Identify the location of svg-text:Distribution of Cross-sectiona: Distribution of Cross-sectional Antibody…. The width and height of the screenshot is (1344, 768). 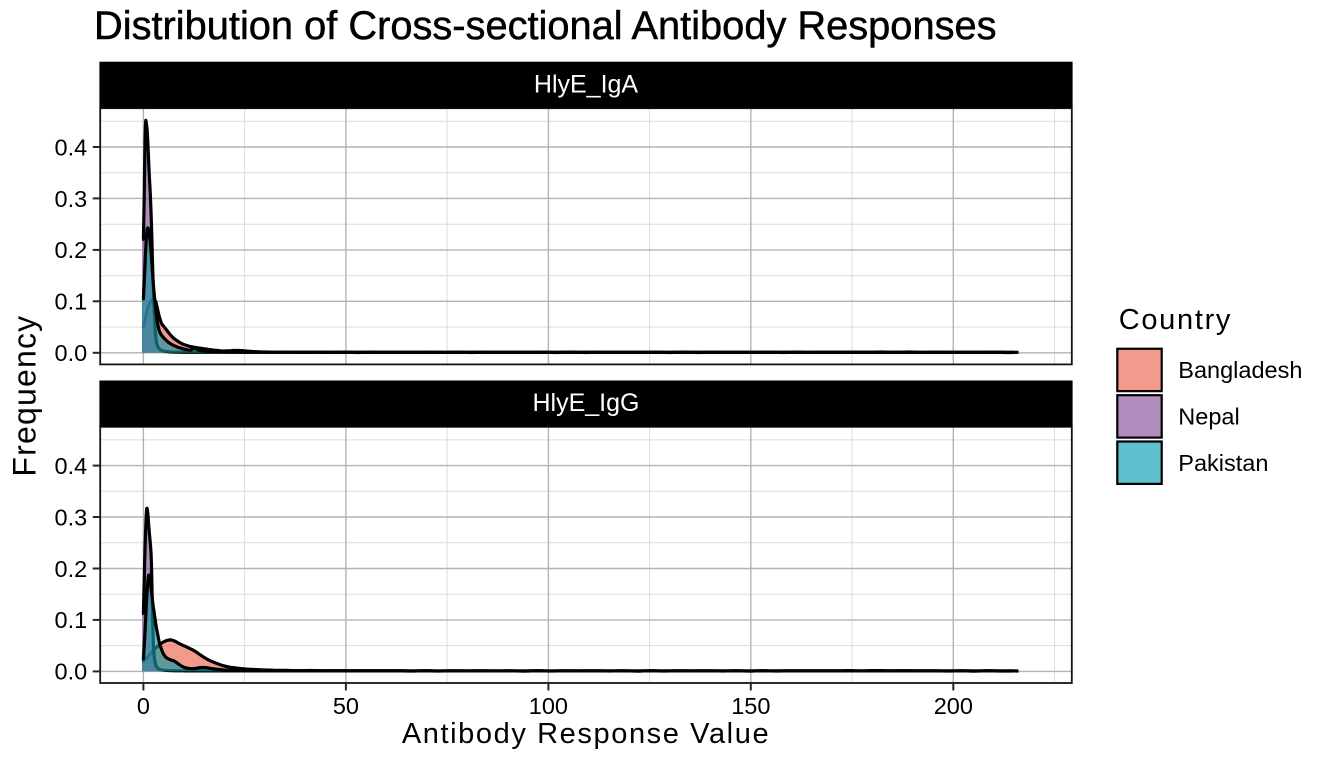
(545, 26).